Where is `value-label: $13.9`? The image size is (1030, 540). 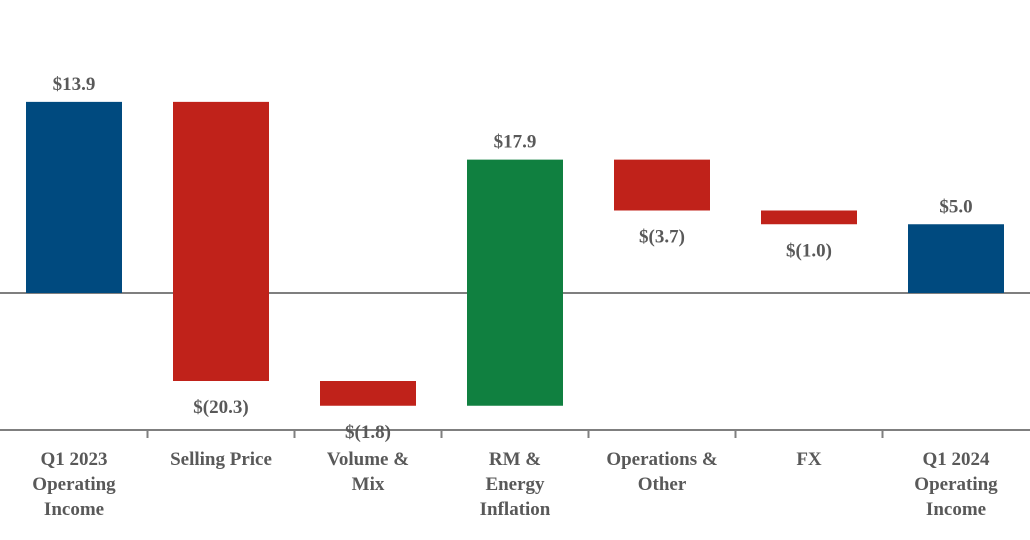 value-label: $13.9 is located at coordinates (74, 84).